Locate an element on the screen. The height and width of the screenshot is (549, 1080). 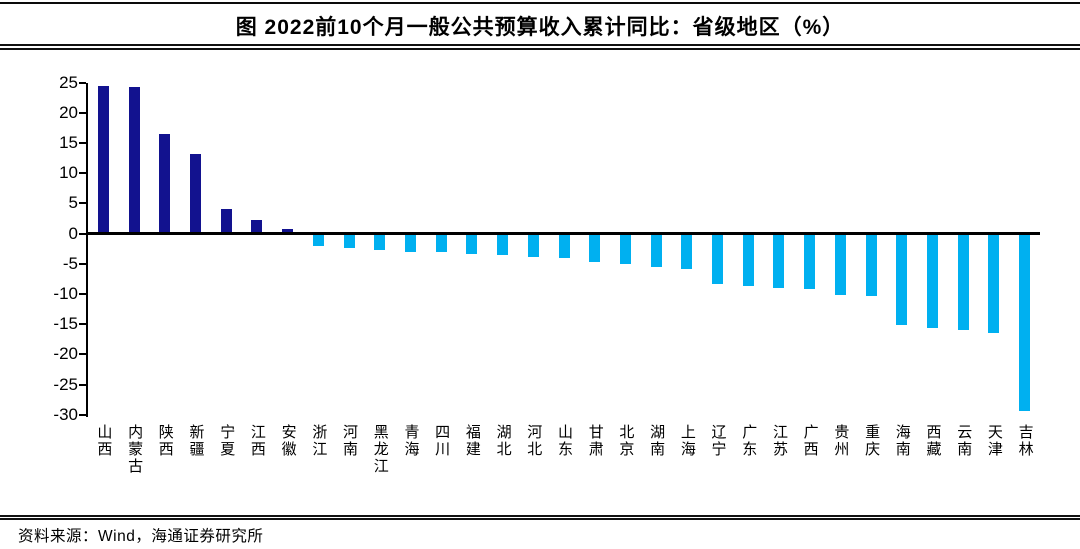
x-category-label: 河南 is located at coordinates (350, 441).